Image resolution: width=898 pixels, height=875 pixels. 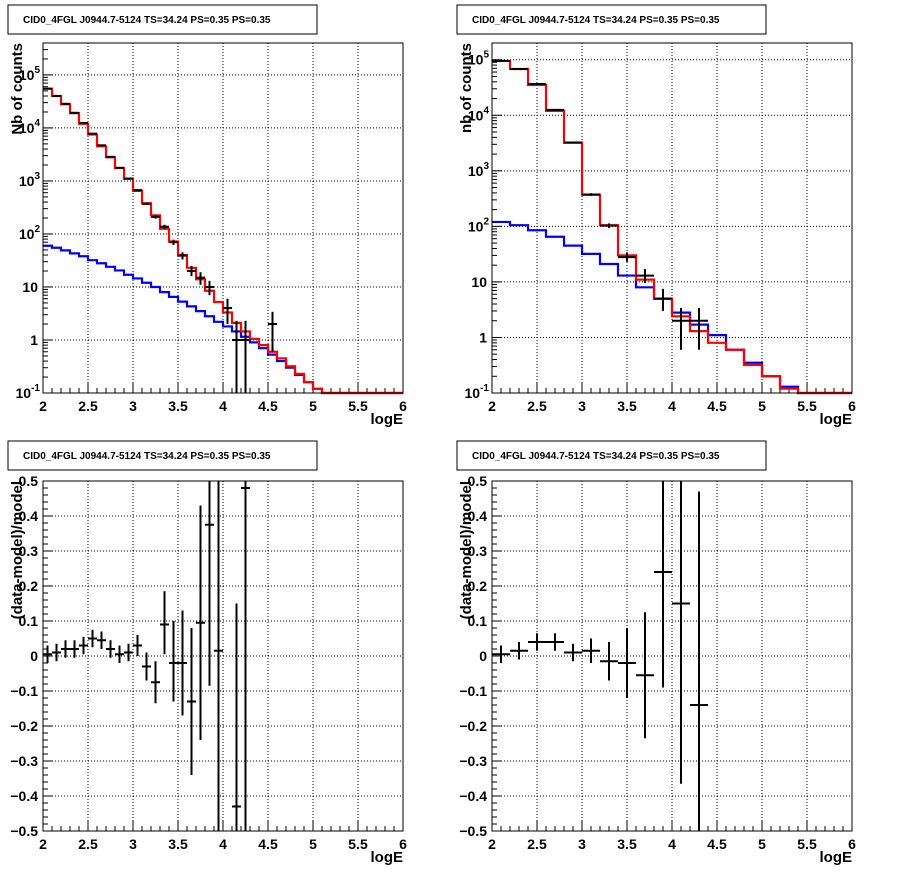 I want to click on y-tick-label: 10³, so click(x=30, y=180).